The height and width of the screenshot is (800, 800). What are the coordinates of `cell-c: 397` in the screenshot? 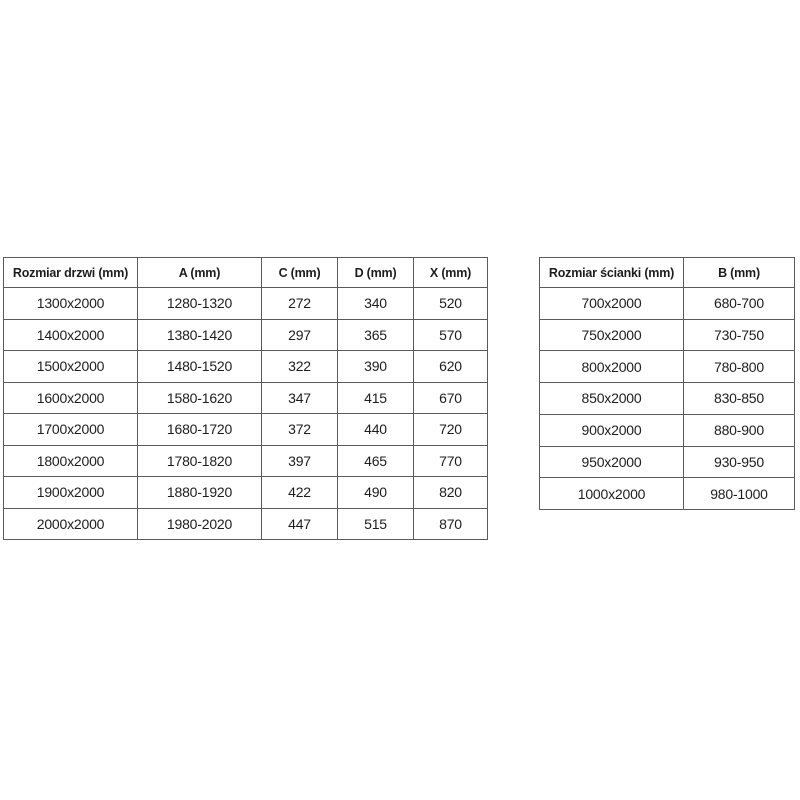 It's located at (299, 460).